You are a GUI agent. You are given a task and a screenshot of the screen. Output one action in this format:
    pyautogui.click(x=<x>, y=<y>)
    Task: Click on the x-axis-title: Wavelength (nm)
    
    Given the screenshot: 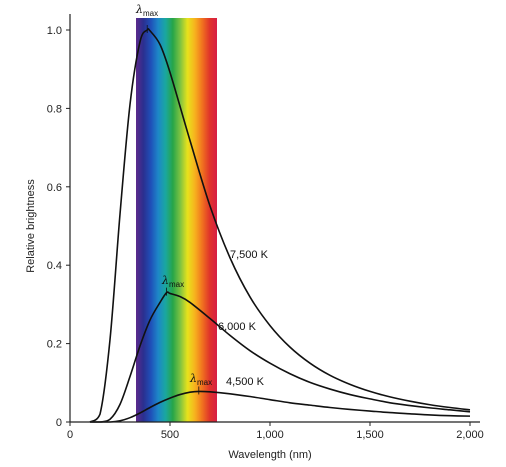 What is the action you would take?
    pyautogui.click(x=269, y=455)
    